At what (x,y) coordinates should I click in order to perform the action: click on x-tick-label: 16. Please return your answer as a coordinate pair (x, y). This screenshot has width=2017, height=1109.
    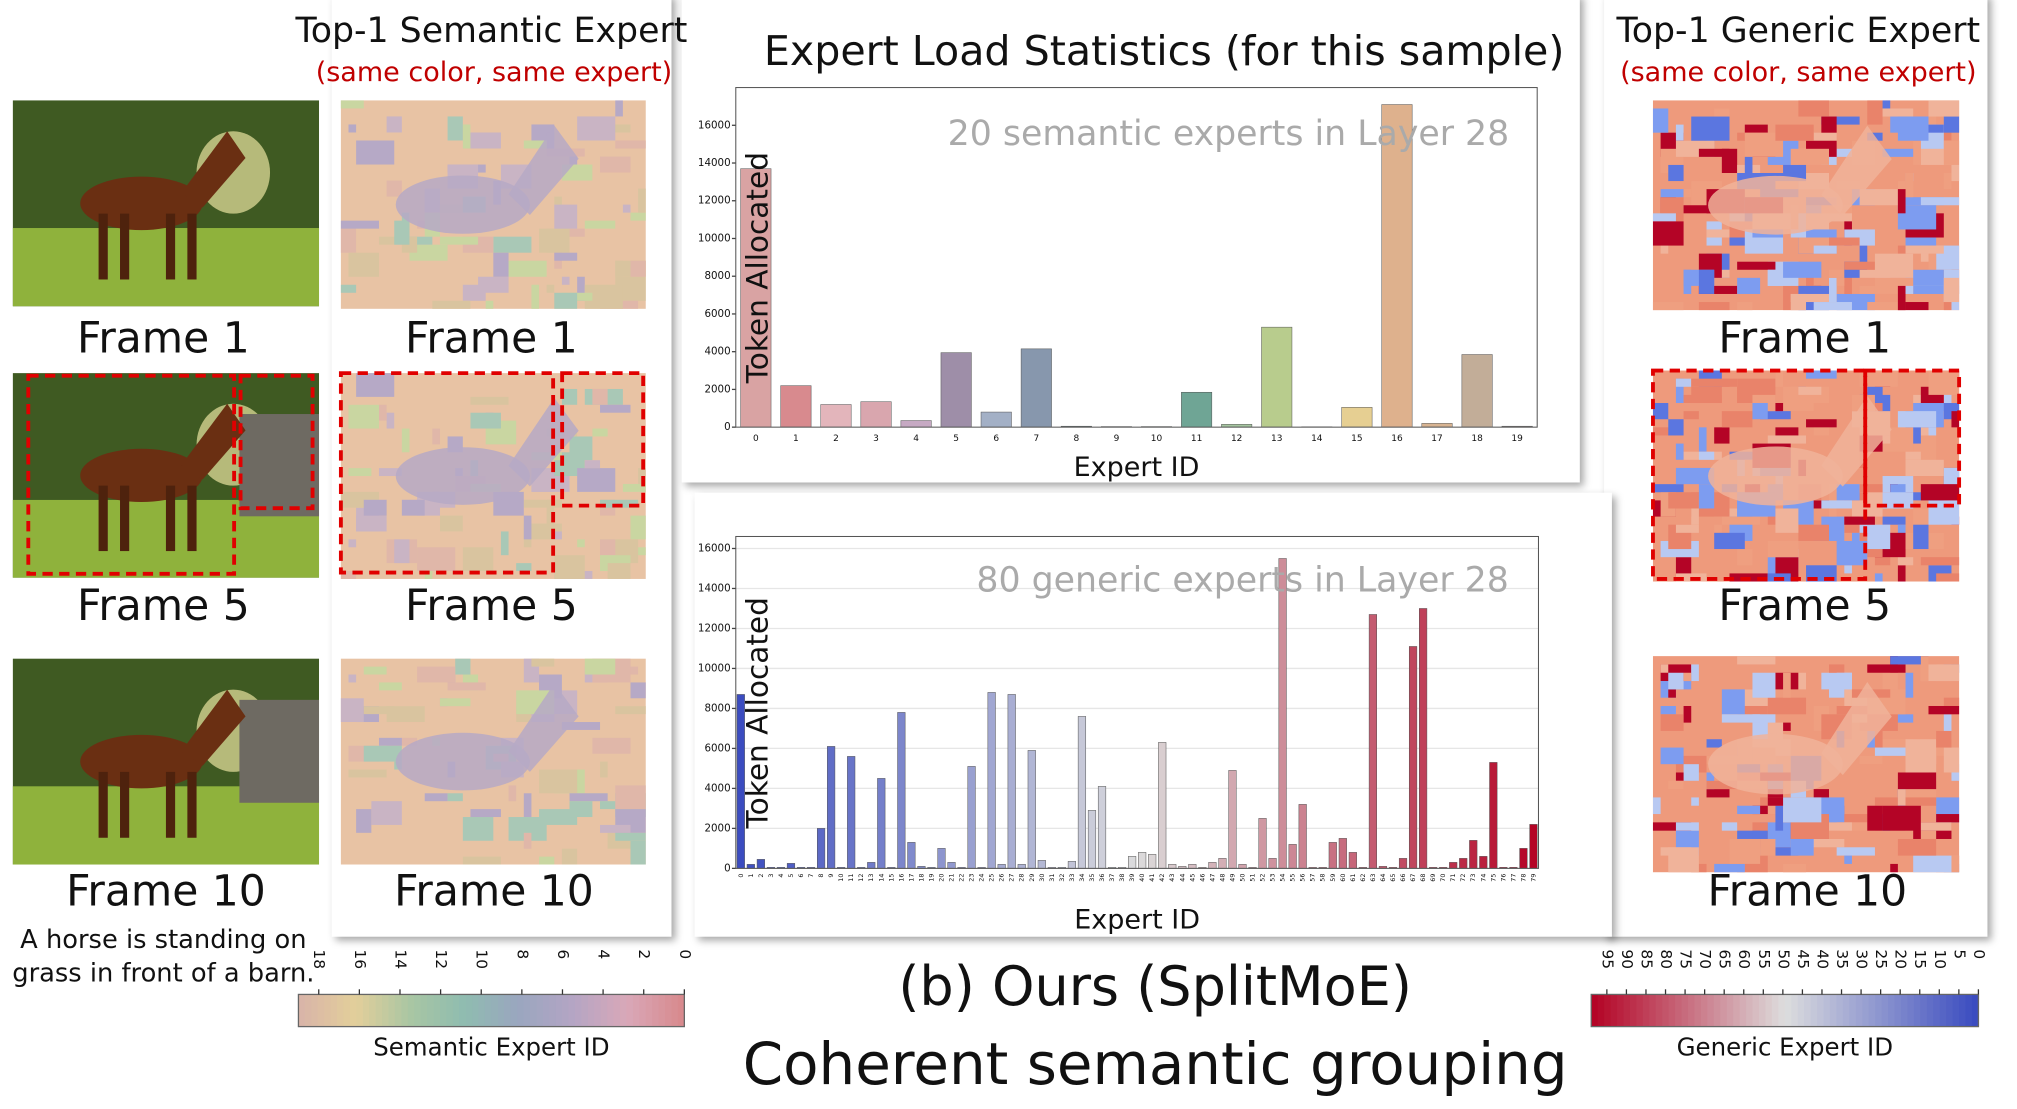
    Looking at the image, I should click on (1397, 439).